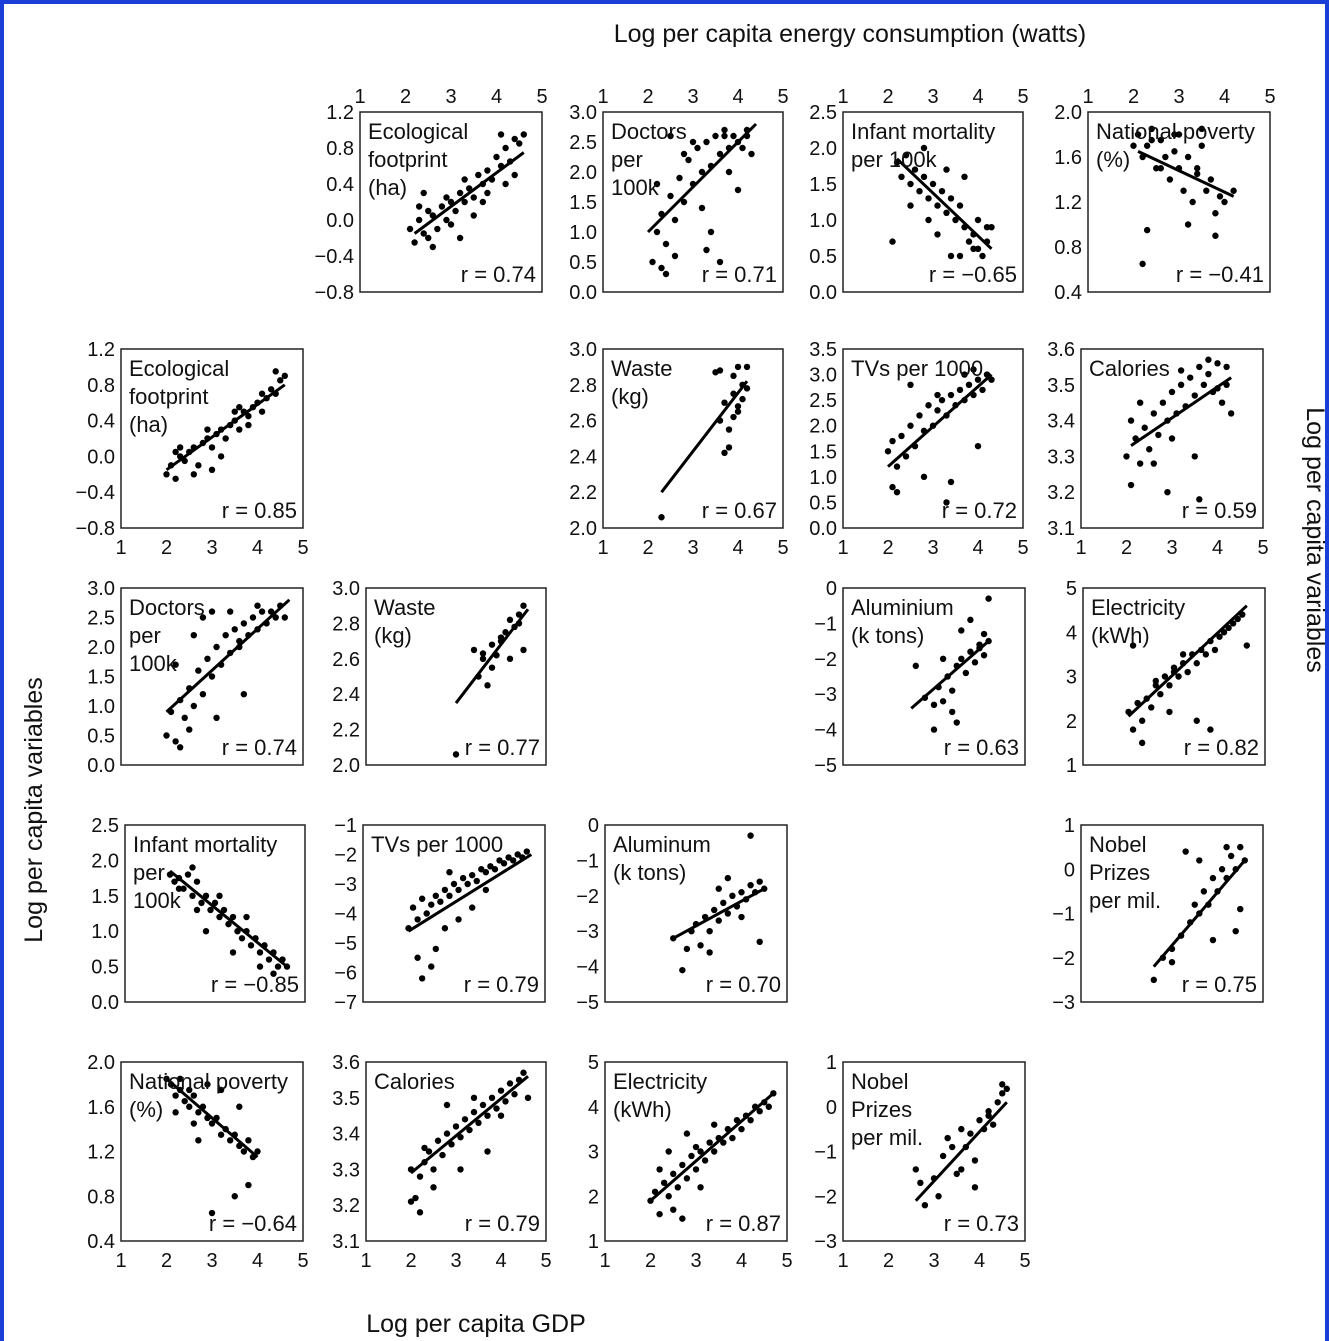 This screenshot has height=1341, width=1329. Describe the element at coordinates (678, 449) in the screenshot. I see `scatter-panel: 3.0 2.8 2.6 2.4 2.2 2.01 2 3 4 5 Waste (kg) r = 0.67` at that location.